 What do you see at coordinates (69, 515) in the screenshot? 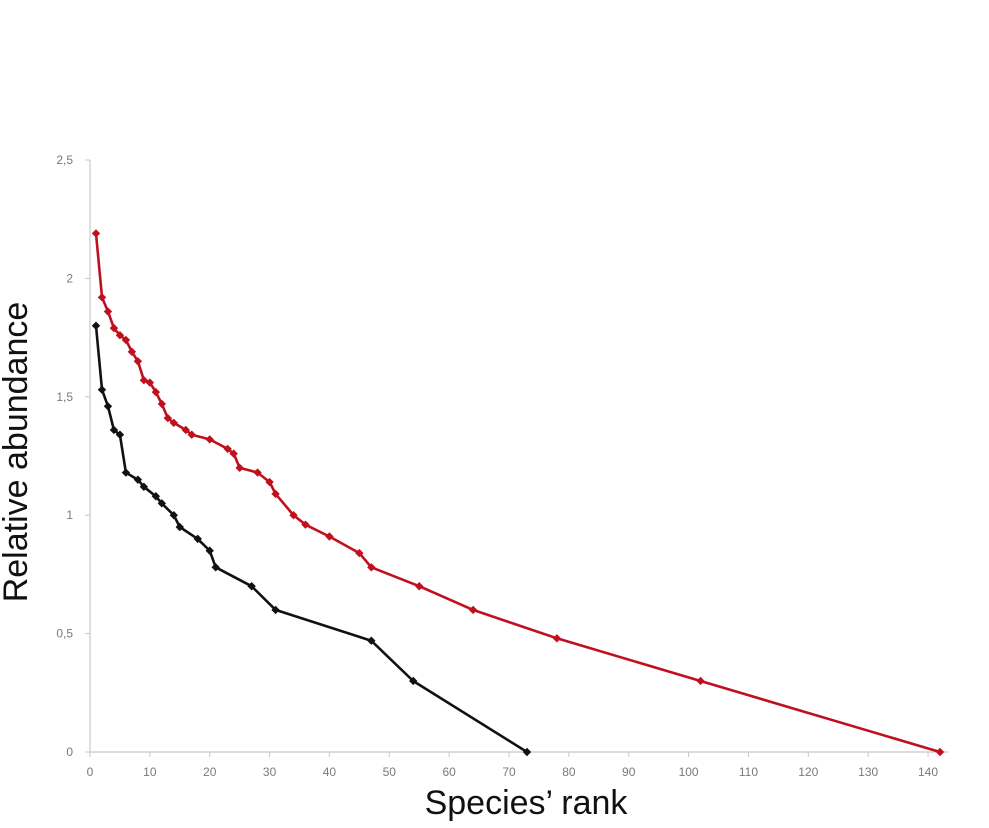
I see `y-tick-label: 1` at bounding box center [69, 515].